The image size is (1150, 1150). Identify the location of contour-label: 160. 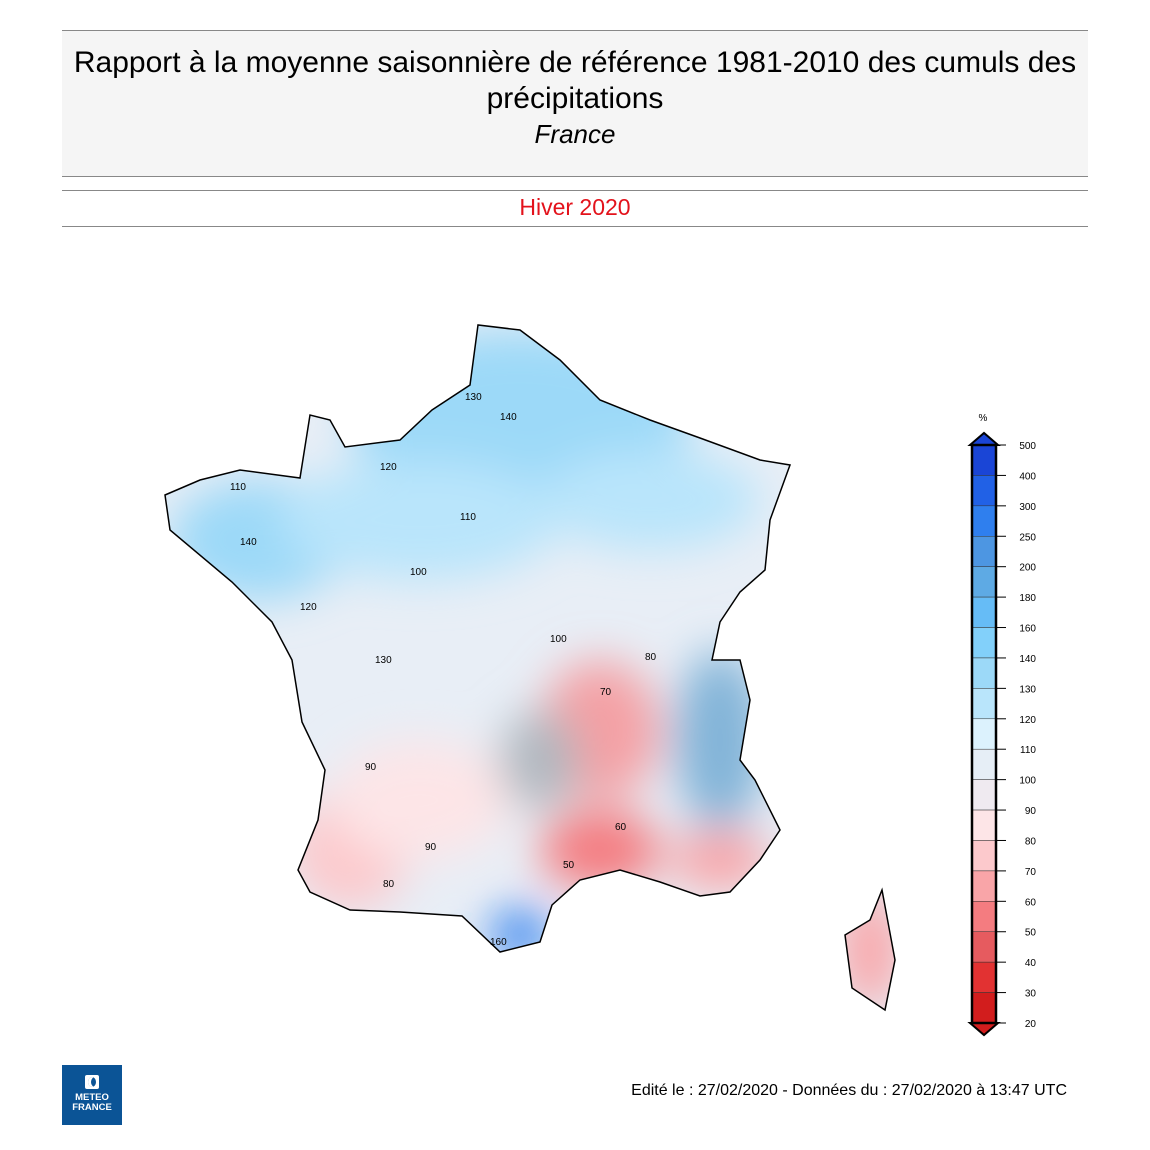
(498, 942).